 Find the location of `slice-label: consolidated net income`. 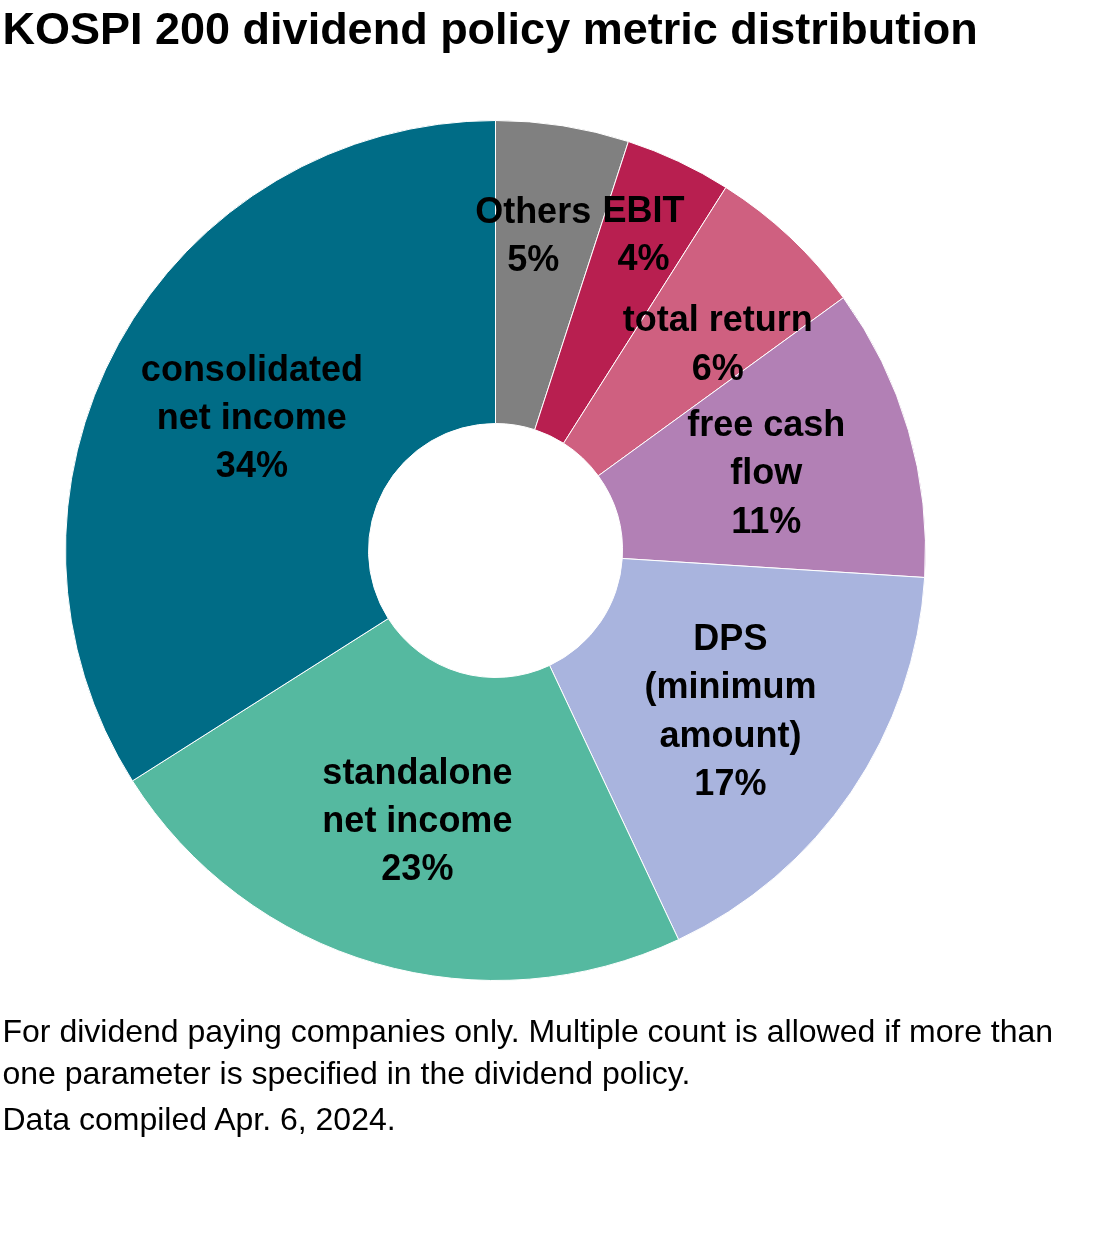

slice-label: consolidated net income is located at coordinates (251, 392).